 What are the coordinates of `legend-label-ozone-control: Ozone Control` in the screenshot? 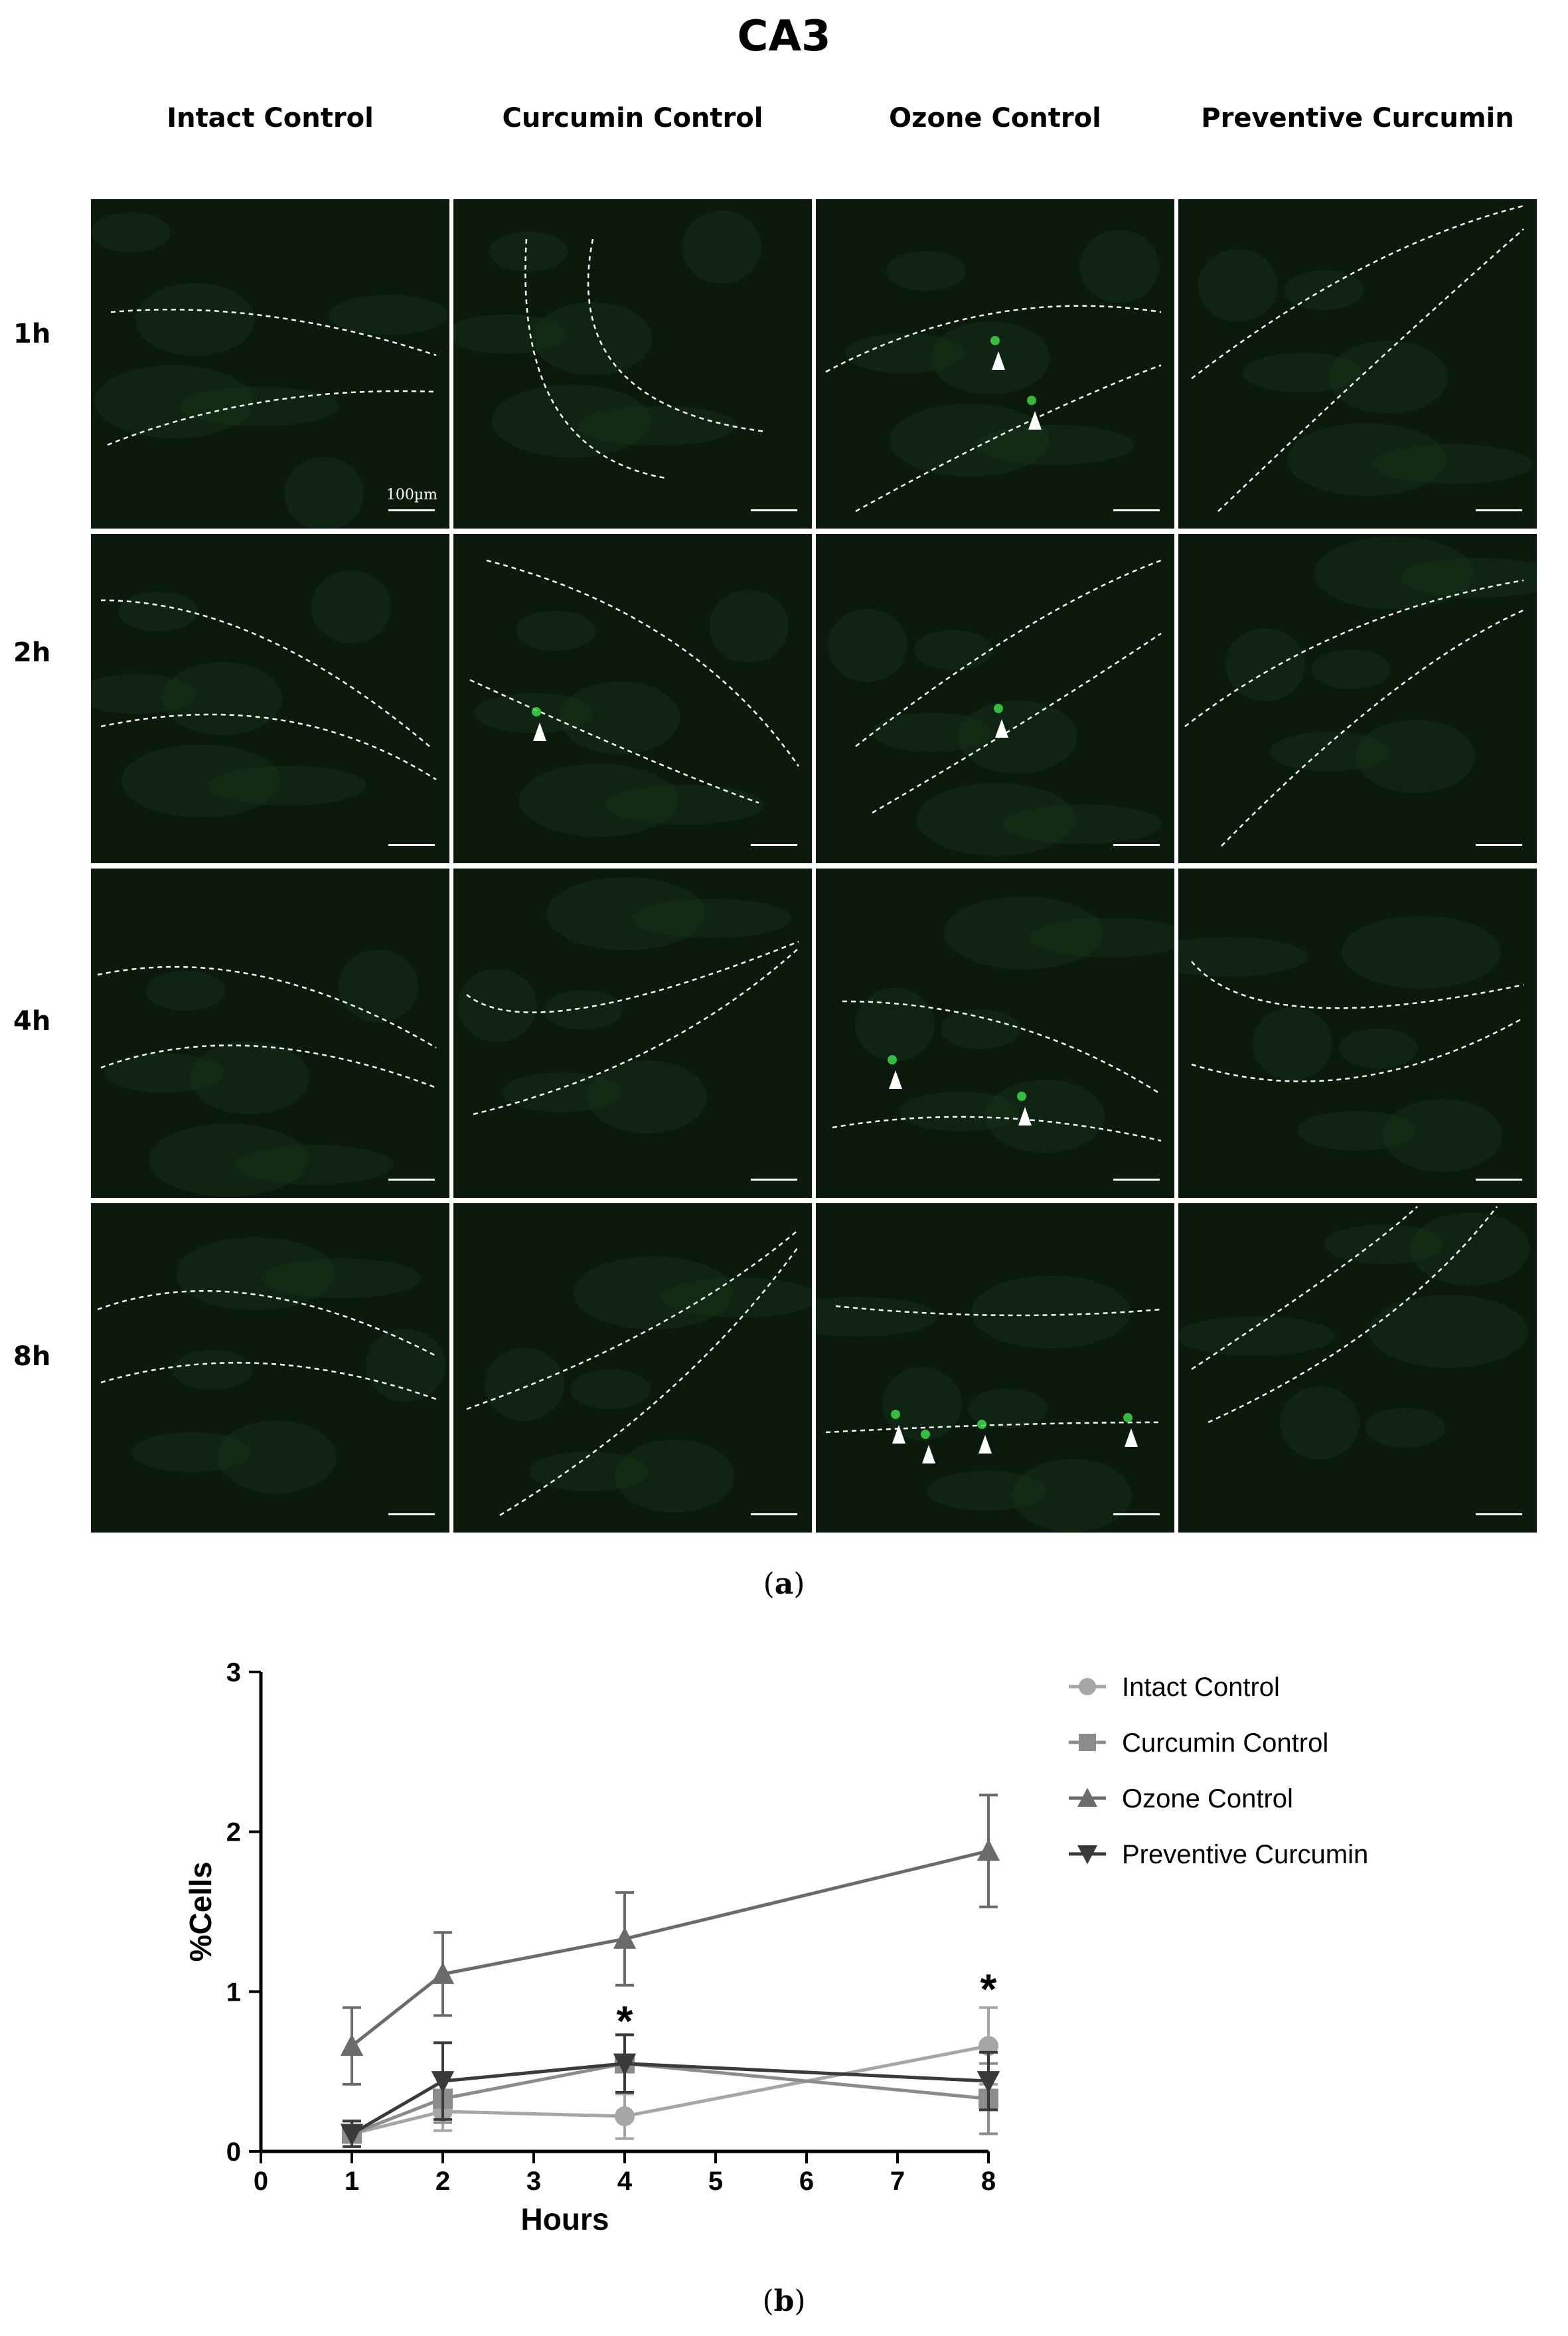 It's located at (1207, 1798).